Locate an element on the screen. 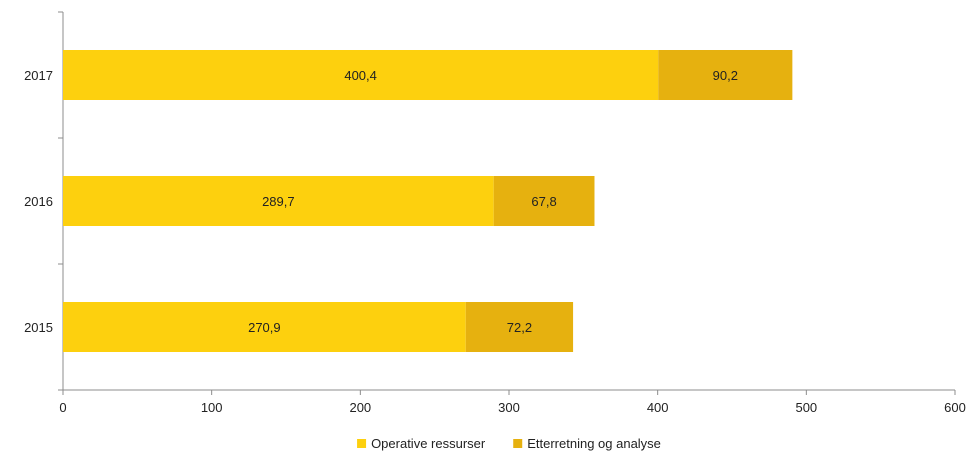 The height and width of the screenshot is (457, 972). data-label: 400,4 is located at coordinates (360, 75).